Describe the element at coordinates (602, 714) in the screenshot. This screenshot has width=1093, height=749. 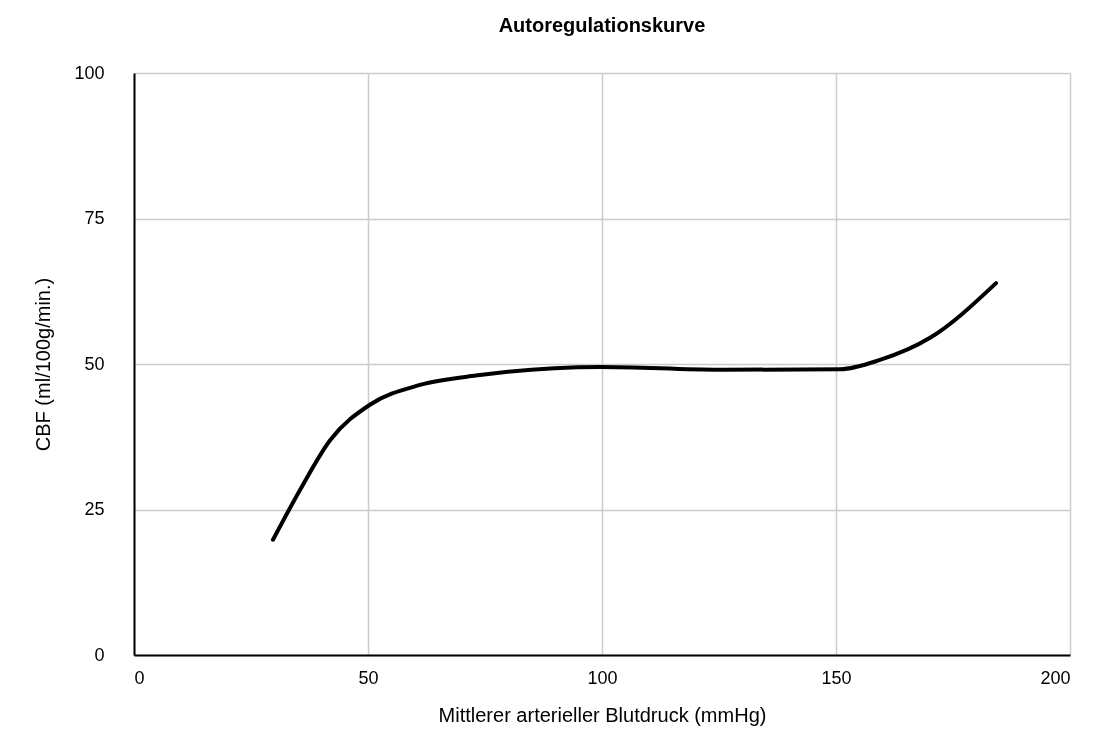
I see `x-axis-title: Mittlerer arterieller Blutdruck (mmHg)` at that location.